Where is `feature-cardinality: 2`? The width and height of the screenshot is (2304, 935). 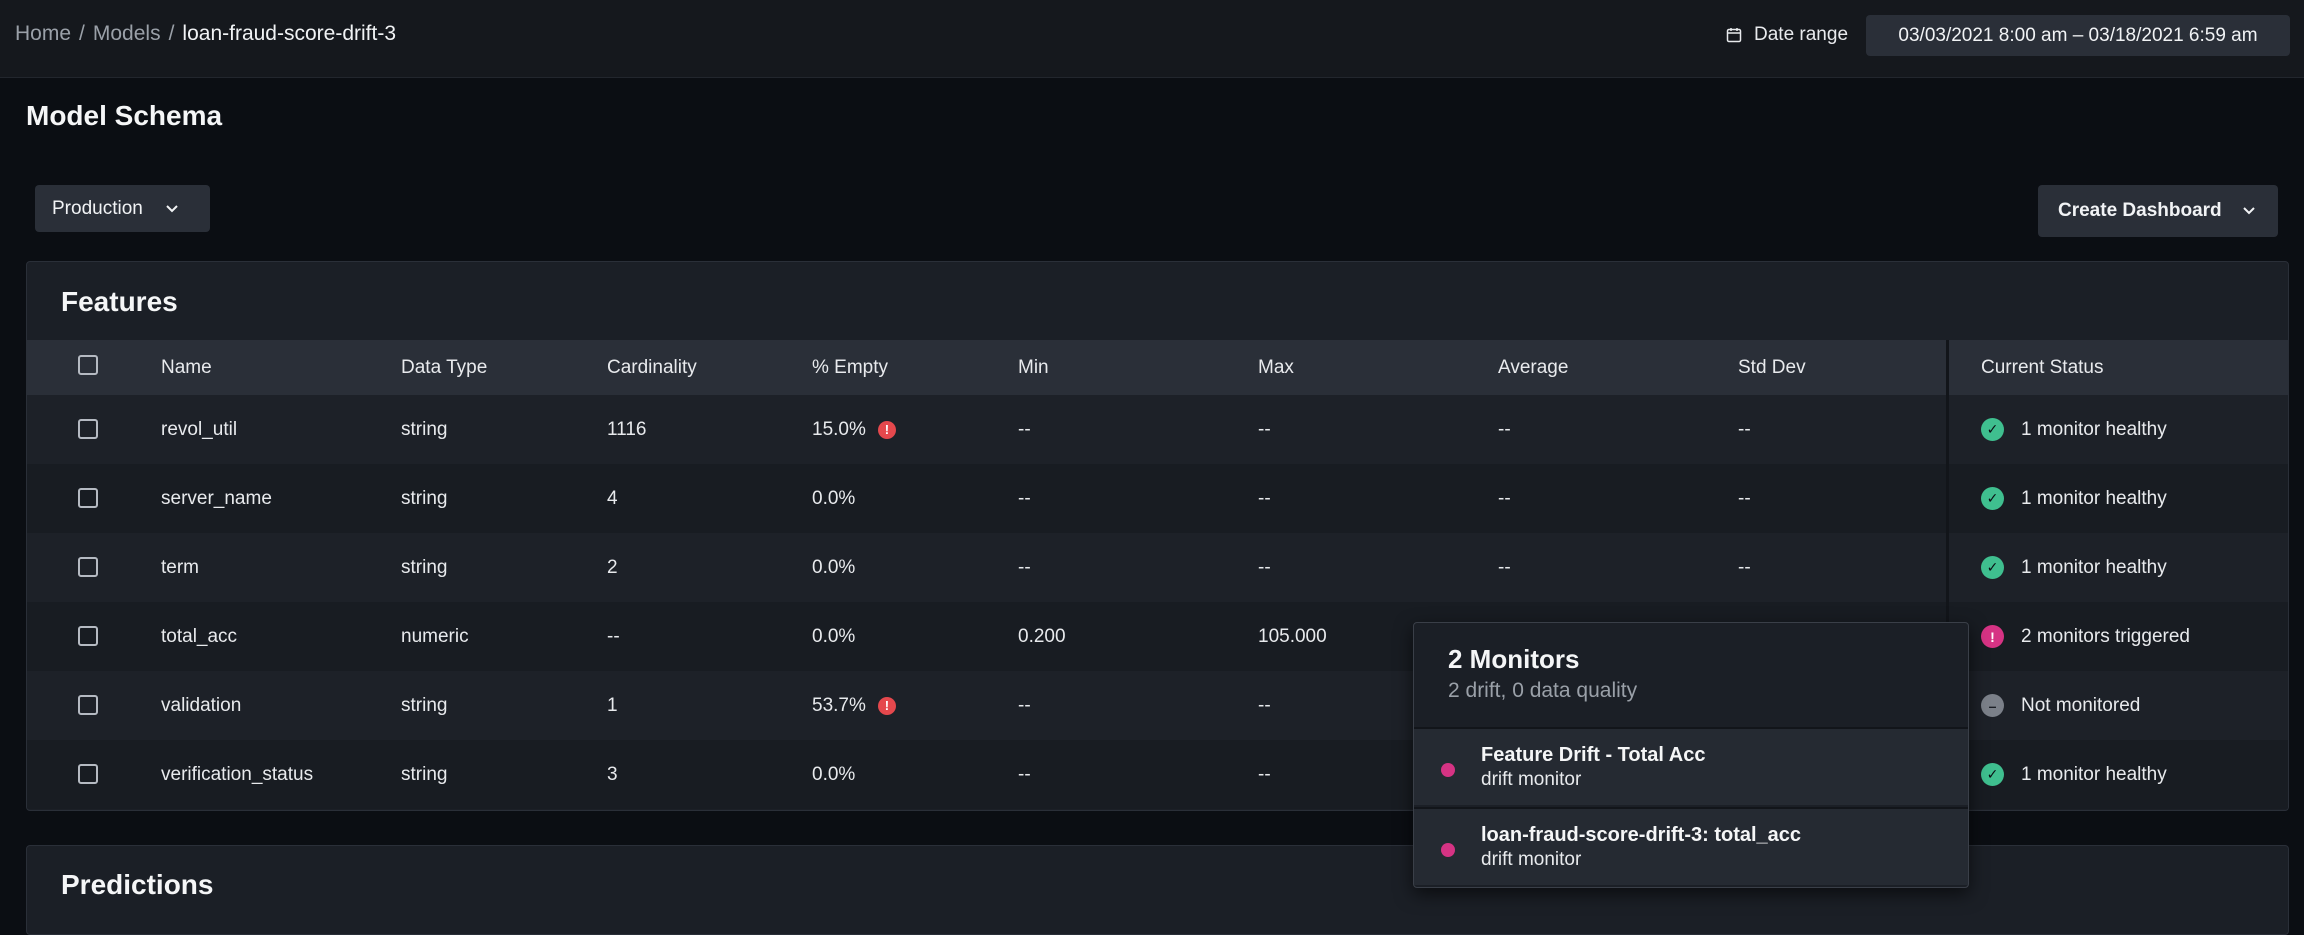 feature-cardinality: 2 is located at coordinates (612, 567).